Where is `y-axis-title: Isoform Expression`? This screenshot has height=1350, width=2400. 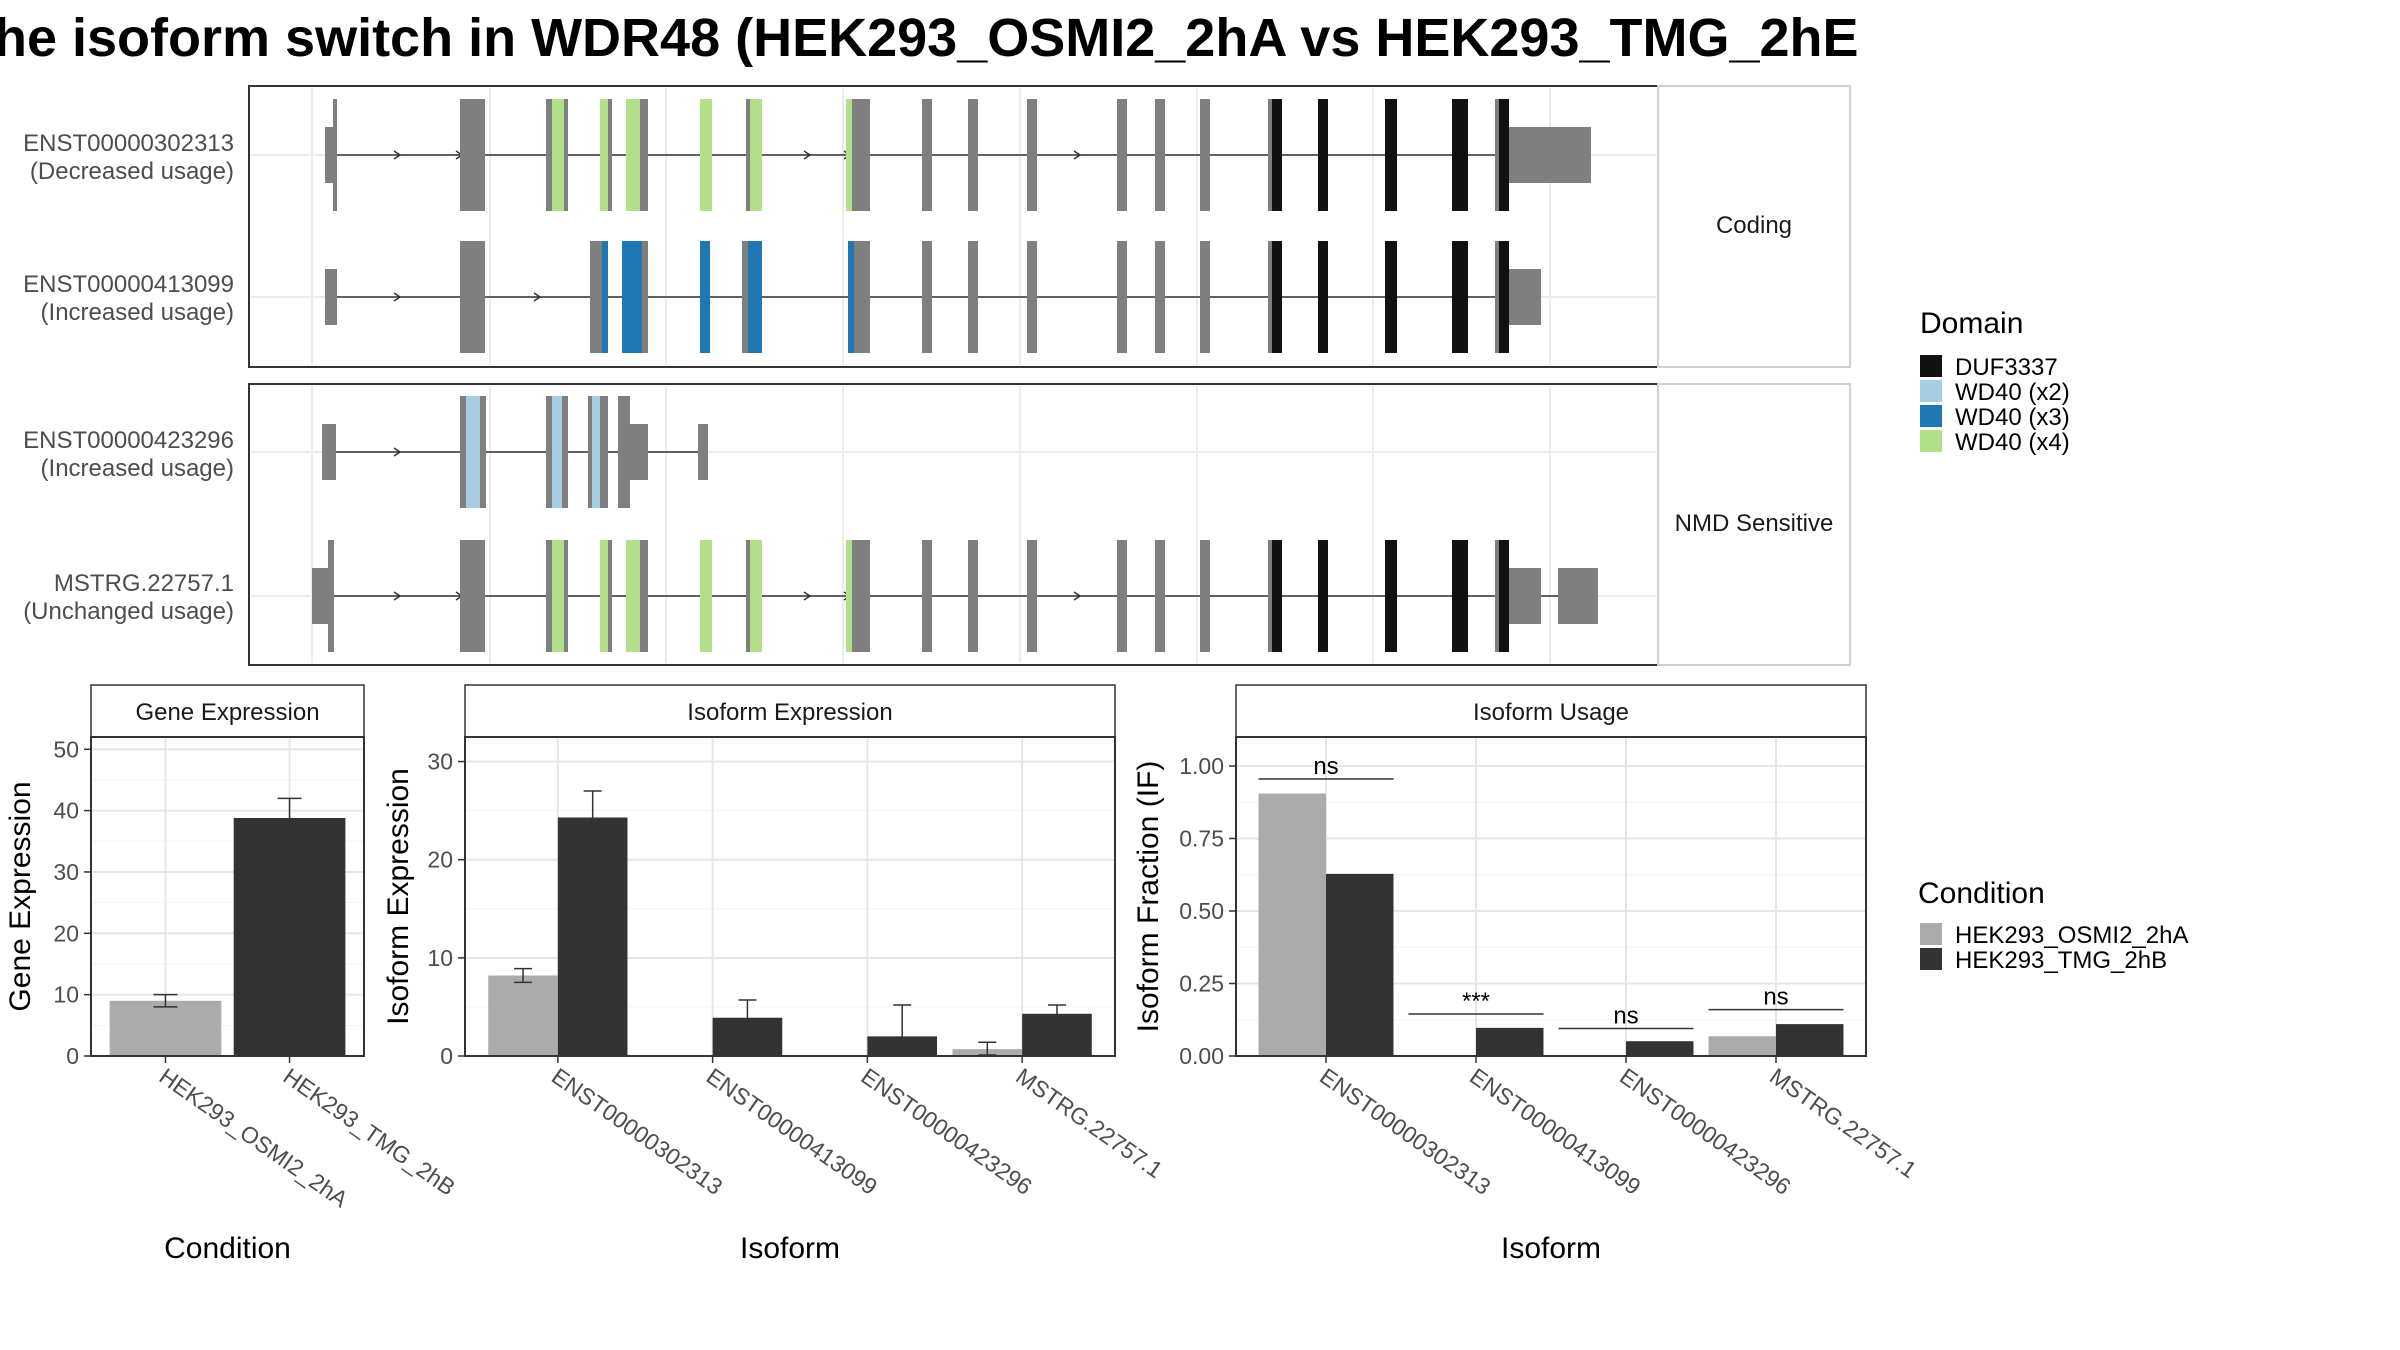
y-axis-title: Isoform Expression is located at coordinates (398, 896).